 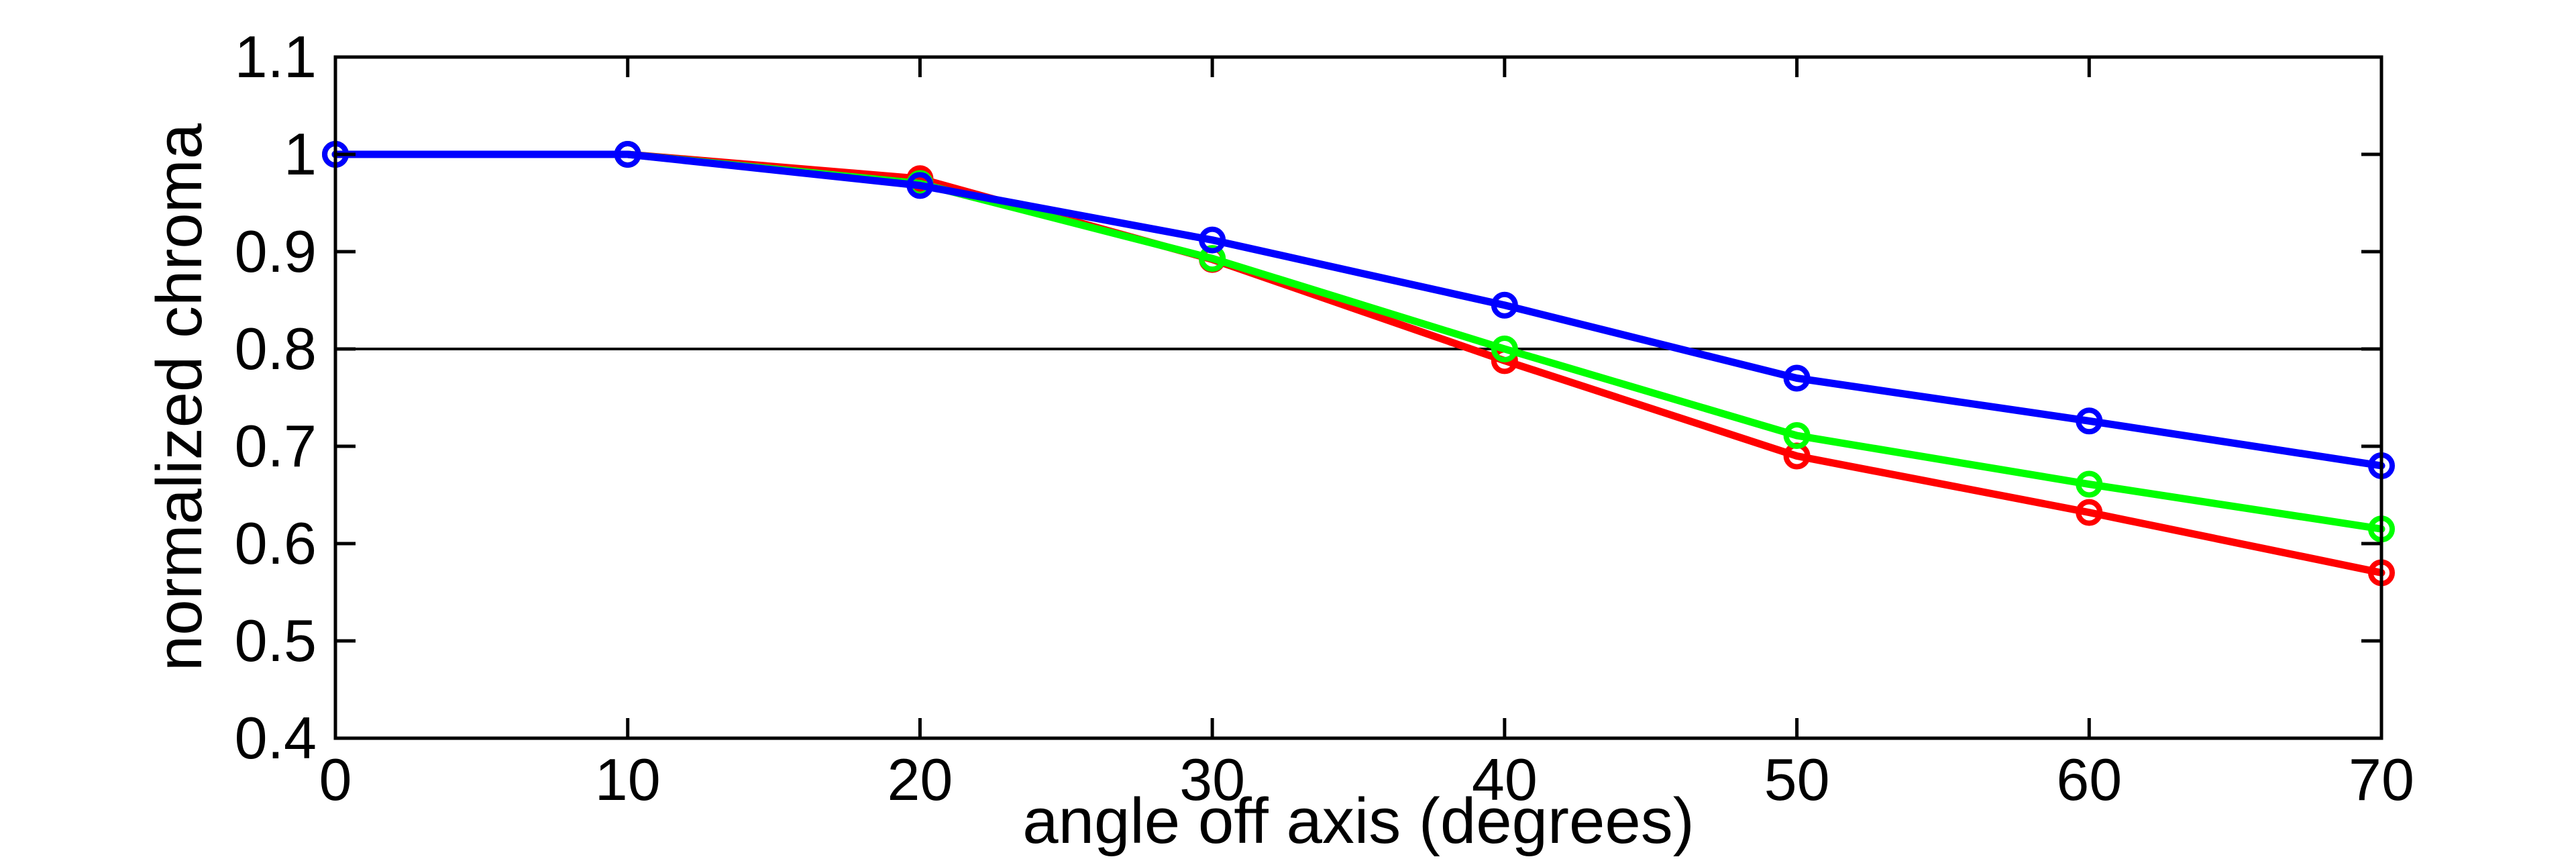 I want to click on y-axis-label: normalized chroma, so click(x=179, y=397).